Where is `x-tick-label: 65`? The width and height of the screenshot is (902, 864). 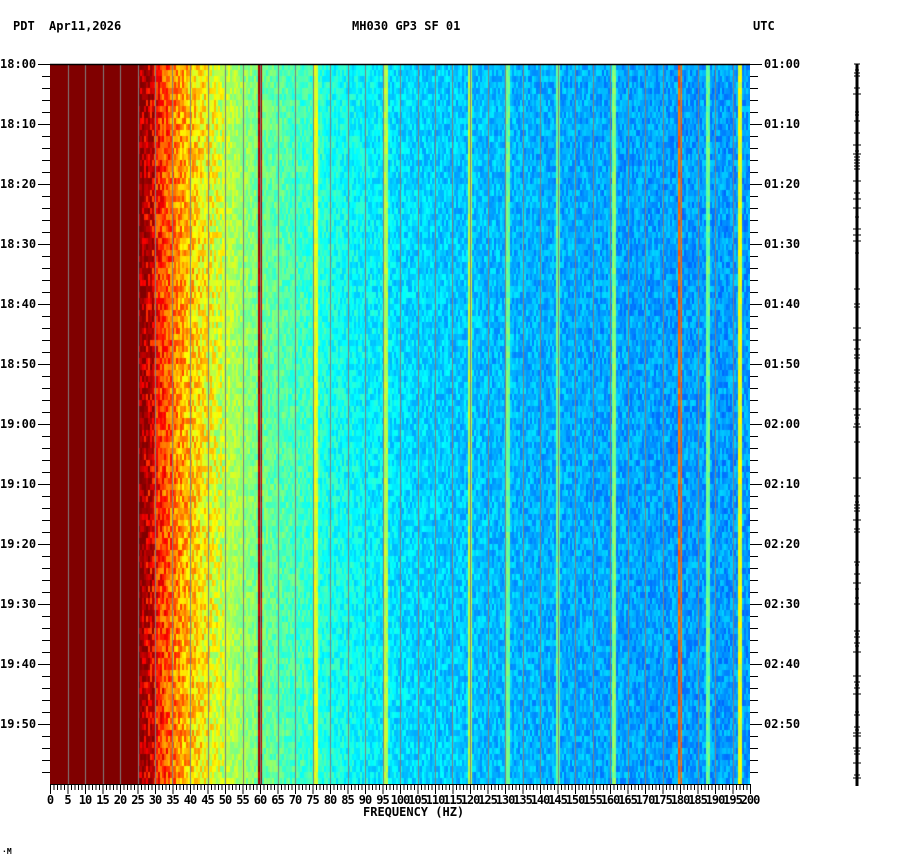 x-tick-label: 65 is located at coordinates (277, 800).